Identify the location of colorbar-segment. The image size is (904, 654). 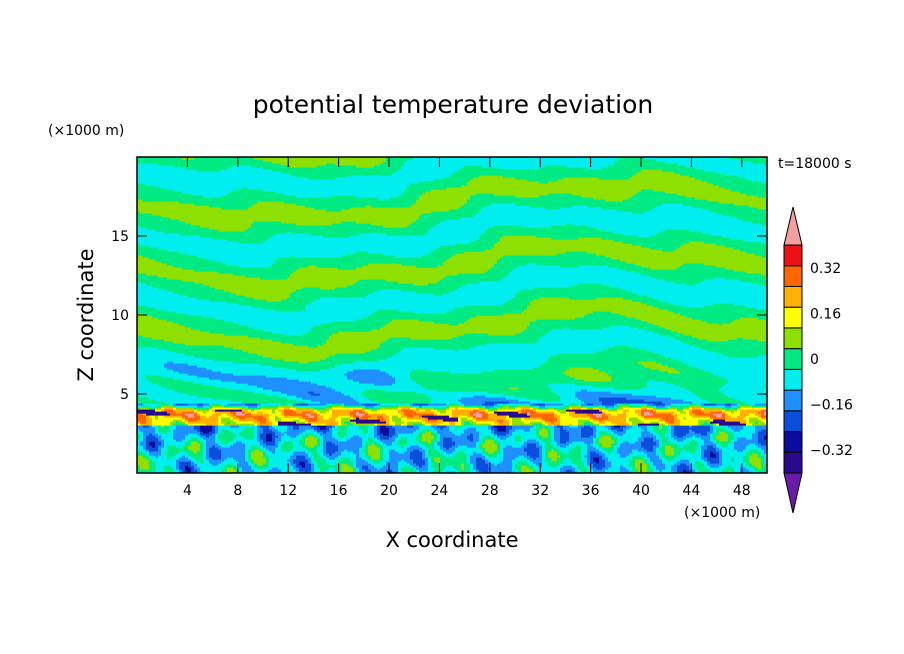
(793, 400).